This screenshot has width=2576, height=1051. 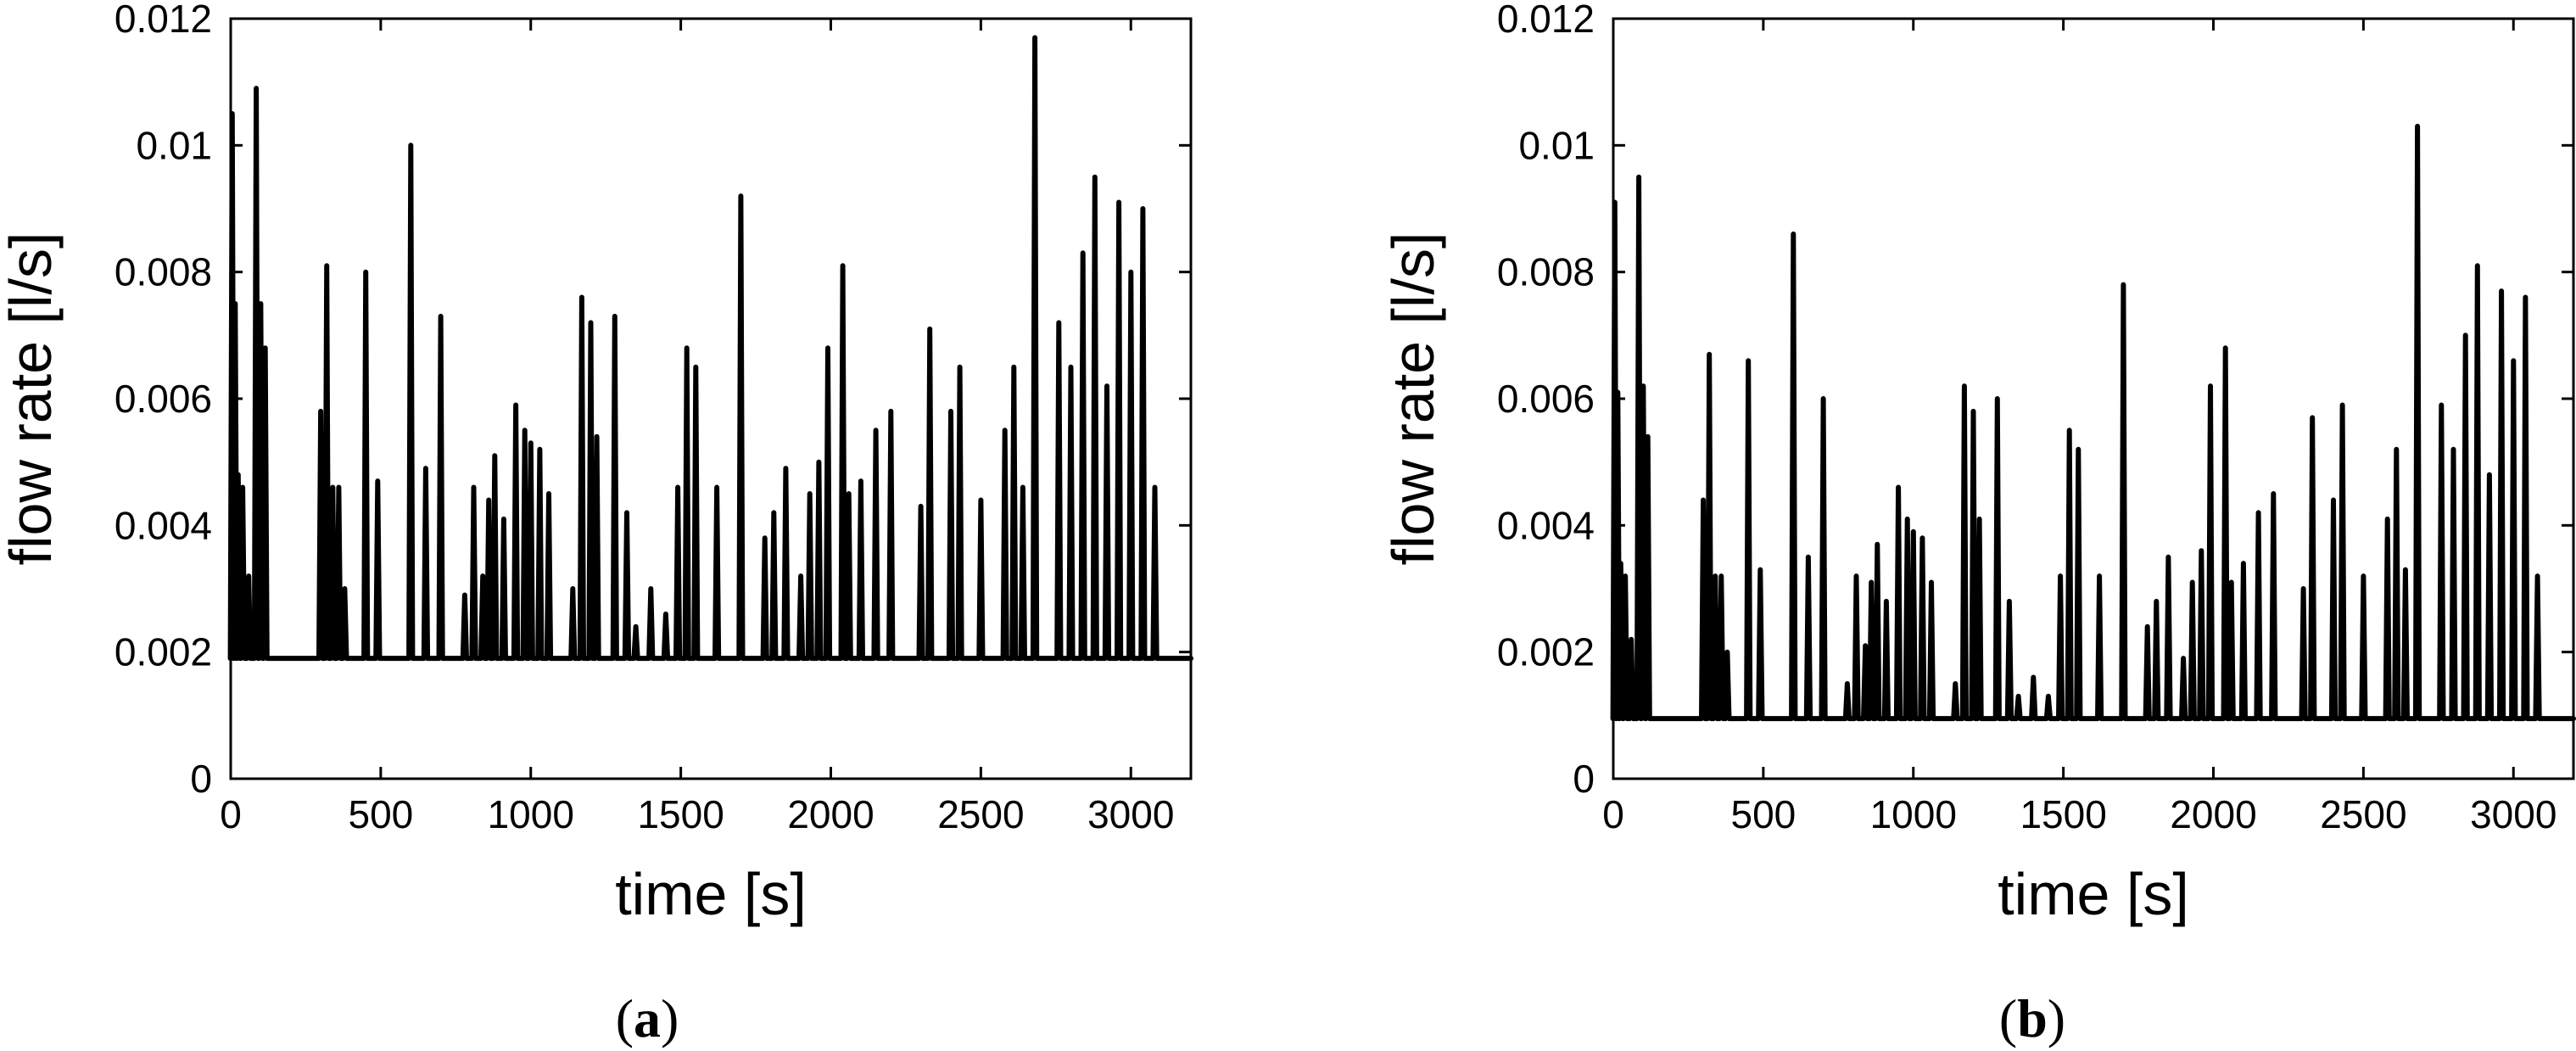 I want to click on panel-caption-b: (b), so click(x=2032, y=1018).